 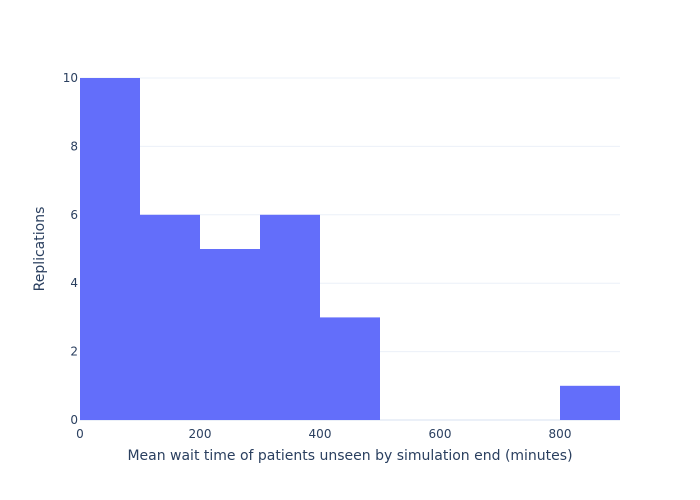 I want to click on x-tick-label: 600, so click(x=440, y=434).